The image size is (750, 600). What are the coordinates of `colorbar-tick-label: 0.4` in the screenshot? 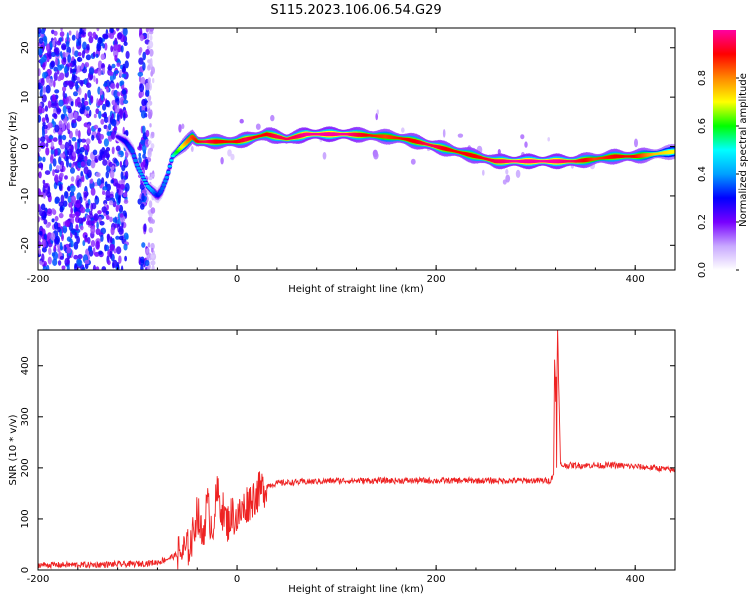 It's located at (702, 174).